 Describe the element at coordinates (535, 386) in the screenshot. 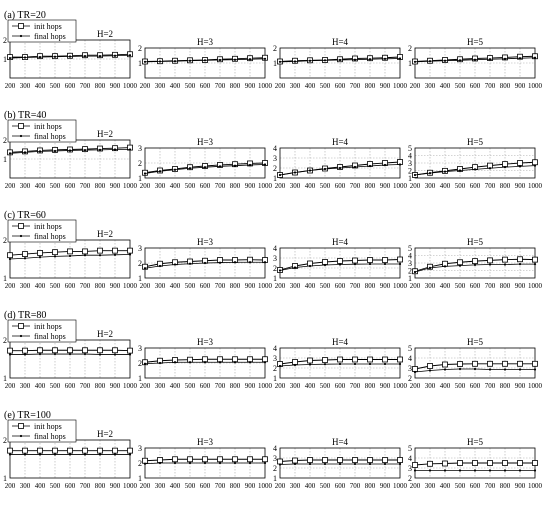

I see `x-tick-label: 1000` at that location.